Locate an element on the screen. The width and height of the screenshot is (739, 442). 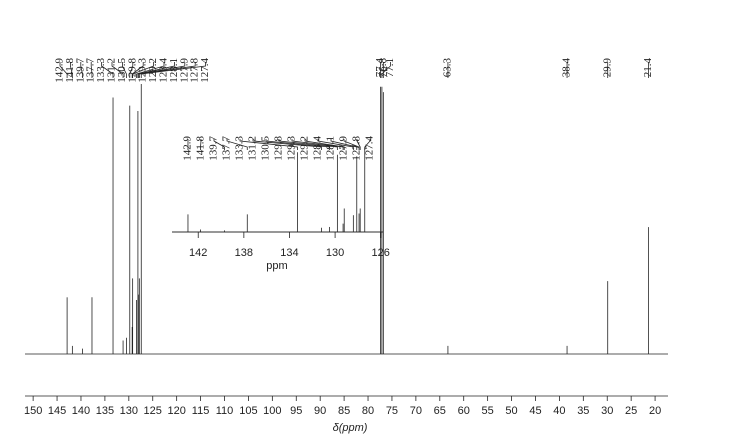
peak-label: 127.4 is located at coordinates (205, 70).